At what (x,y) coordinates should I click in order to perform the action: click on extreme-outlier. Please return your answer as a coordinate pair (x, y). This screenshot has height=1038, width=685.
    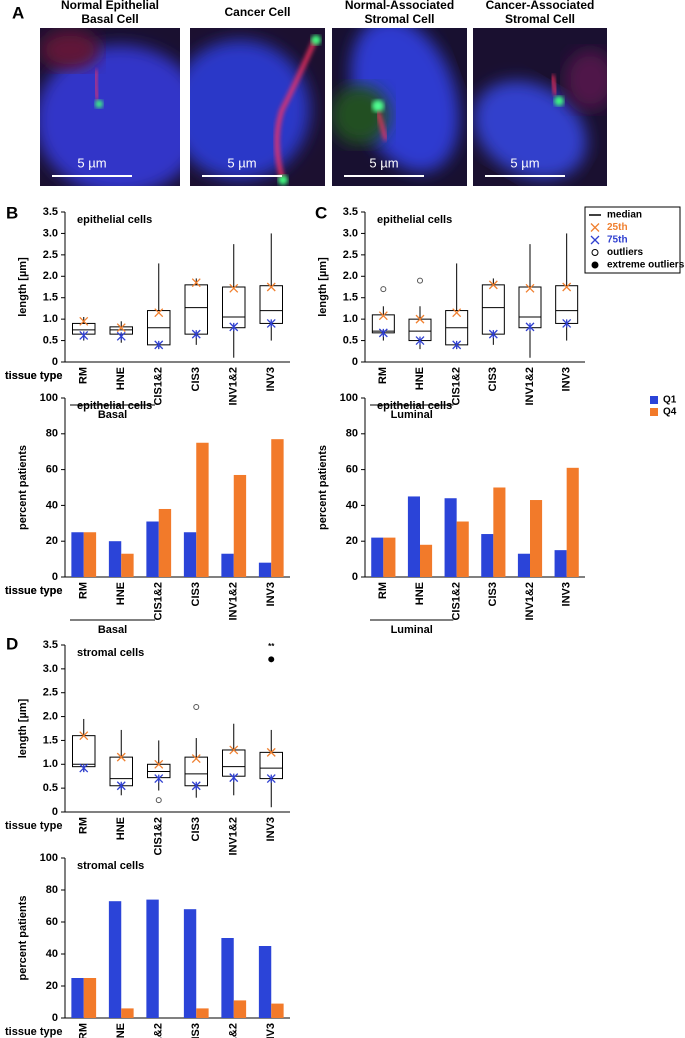
    Looking at the image, I should click on (271, 659).